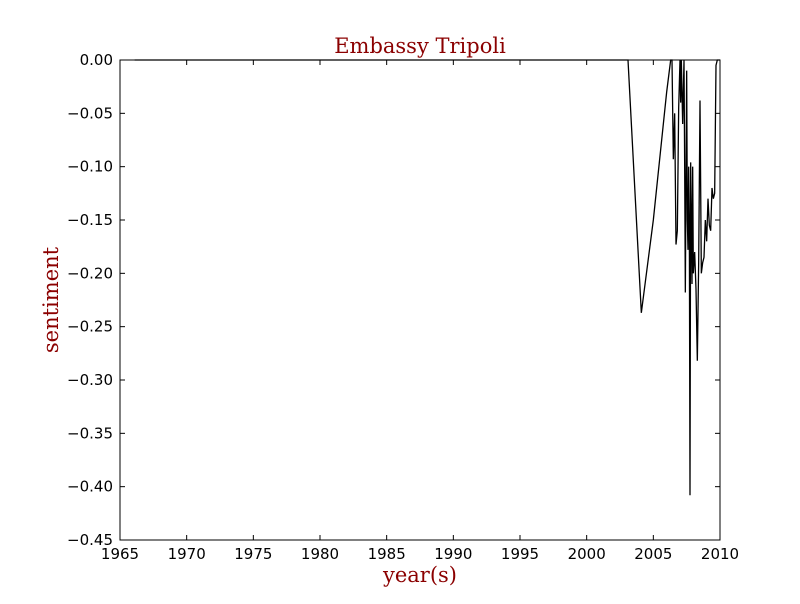  I want to click on x-axis-label: year(s), so click(419, 575).